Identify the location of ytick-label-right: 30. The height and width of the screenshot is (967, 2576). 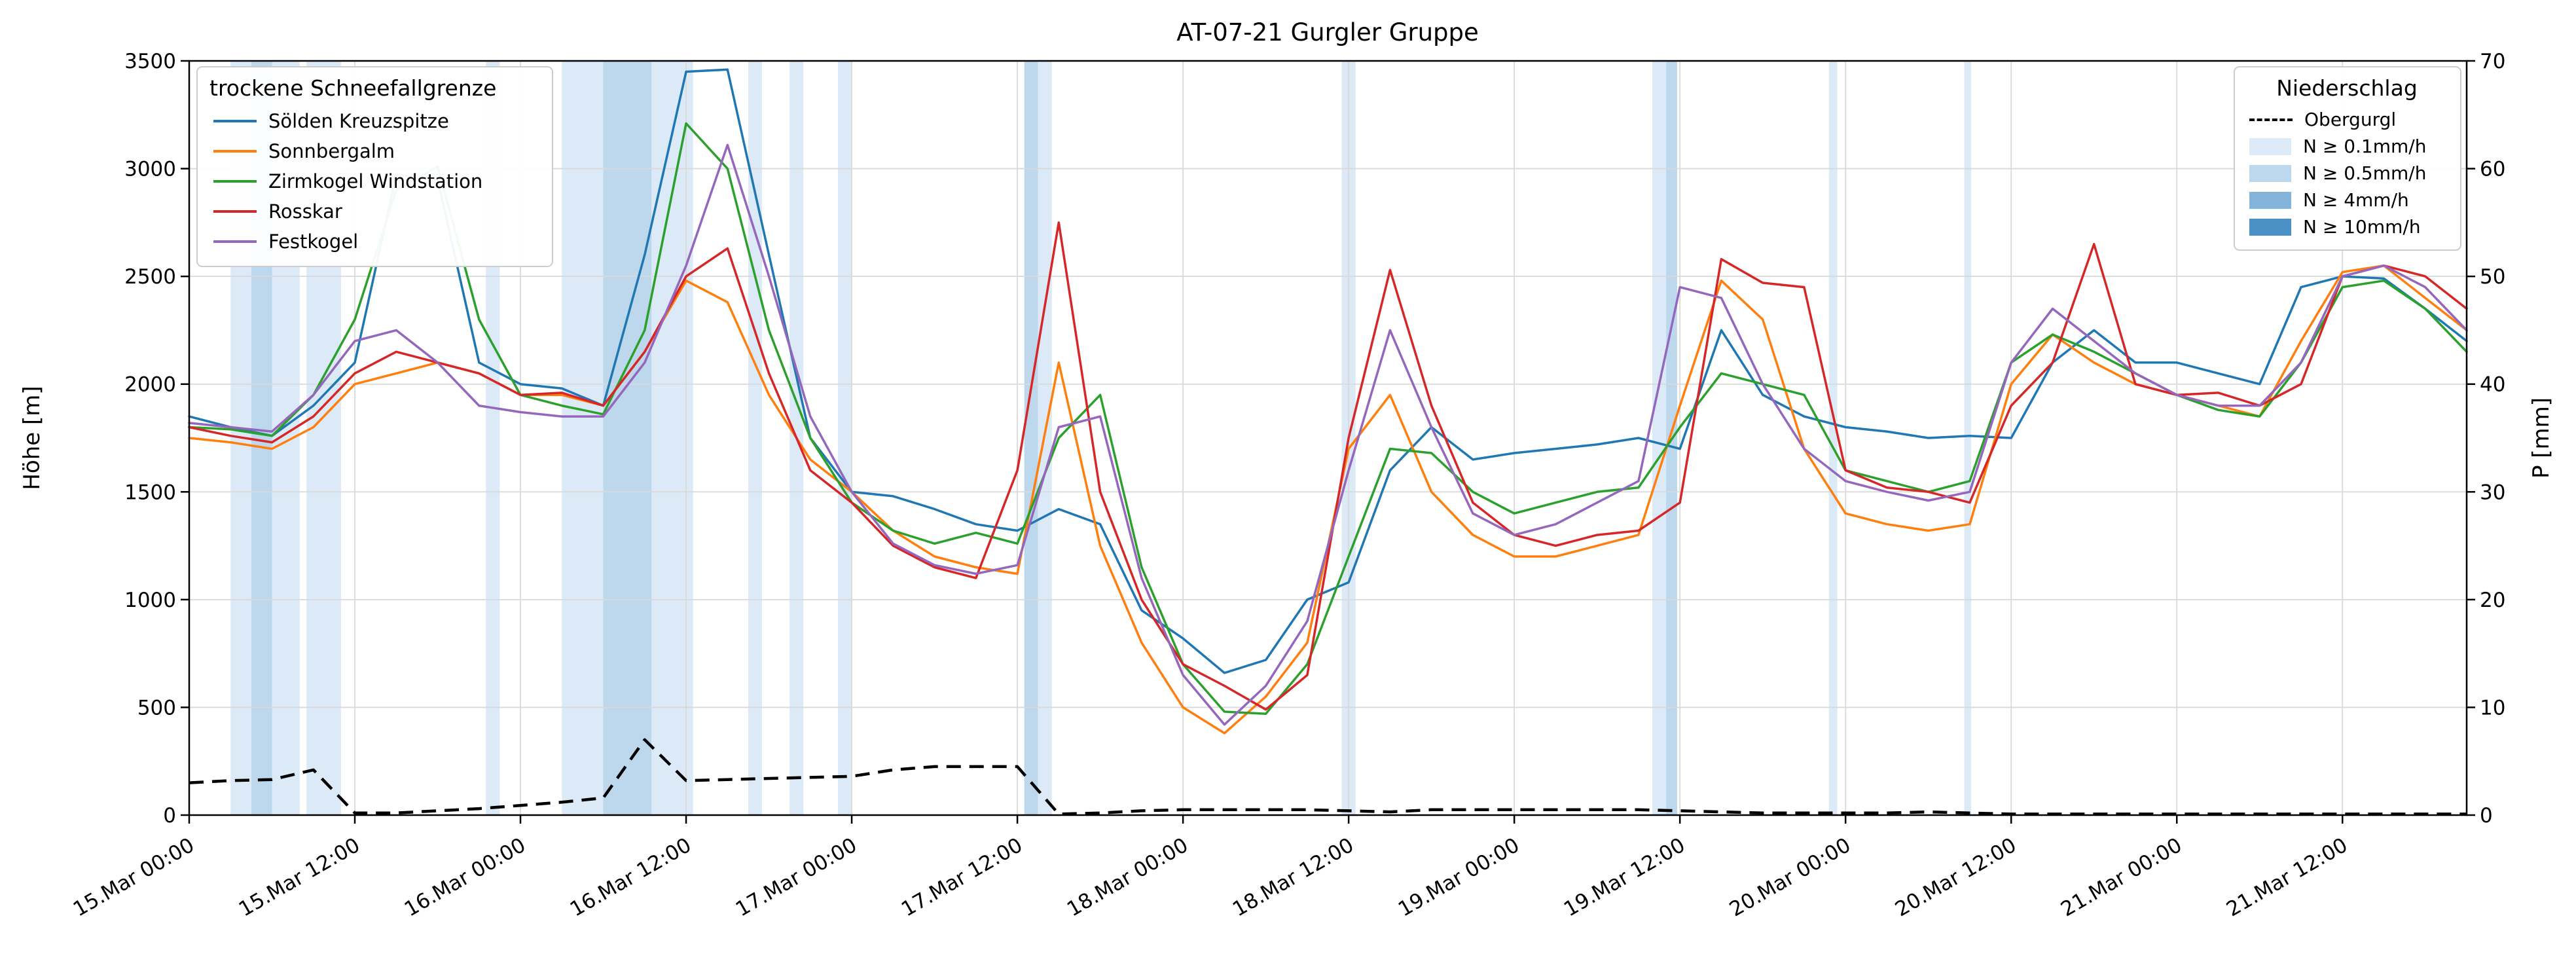
(2492, 492).